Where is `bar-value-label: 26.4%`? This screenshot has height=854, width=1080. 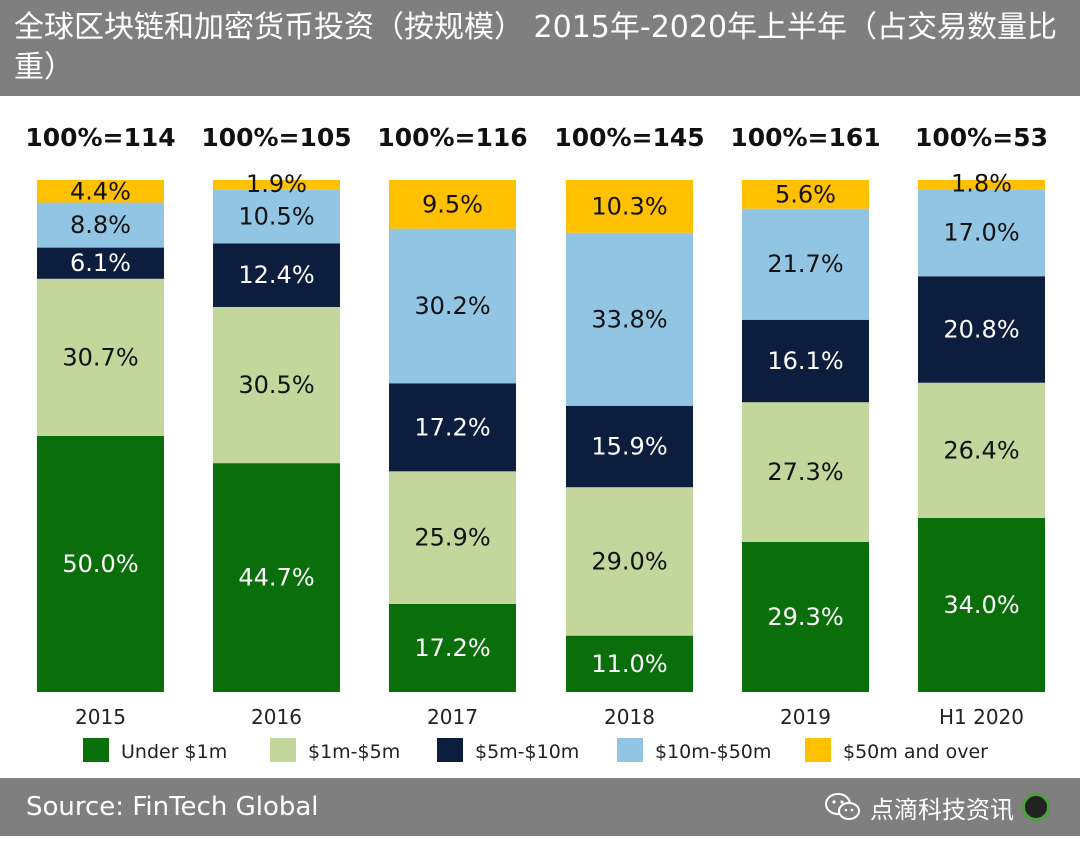
bar-value-label: 26.4% is located at coordinates (981, 450).